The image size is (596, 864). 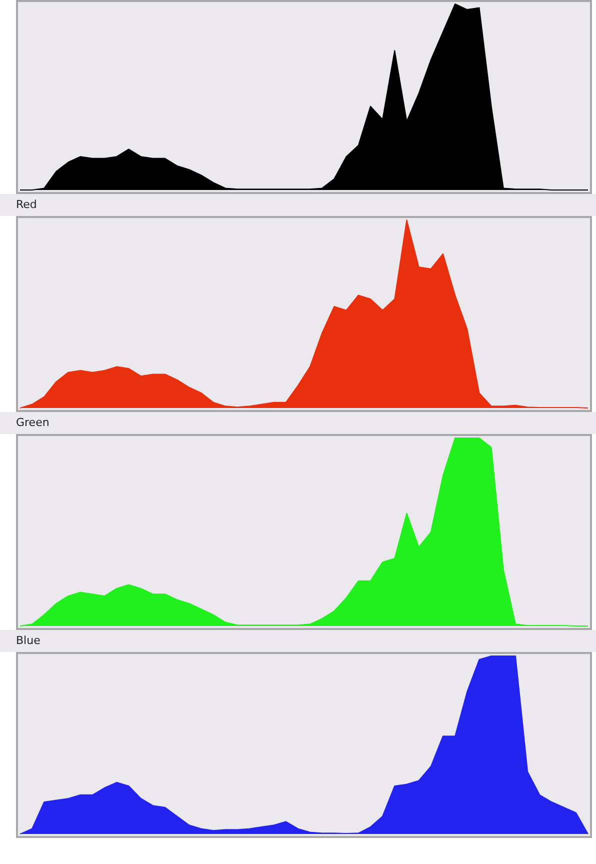 What do you see at coordinates (298, 423) in the screenshot?
I see `chart-title: Green` at bounding box center [298, 423].